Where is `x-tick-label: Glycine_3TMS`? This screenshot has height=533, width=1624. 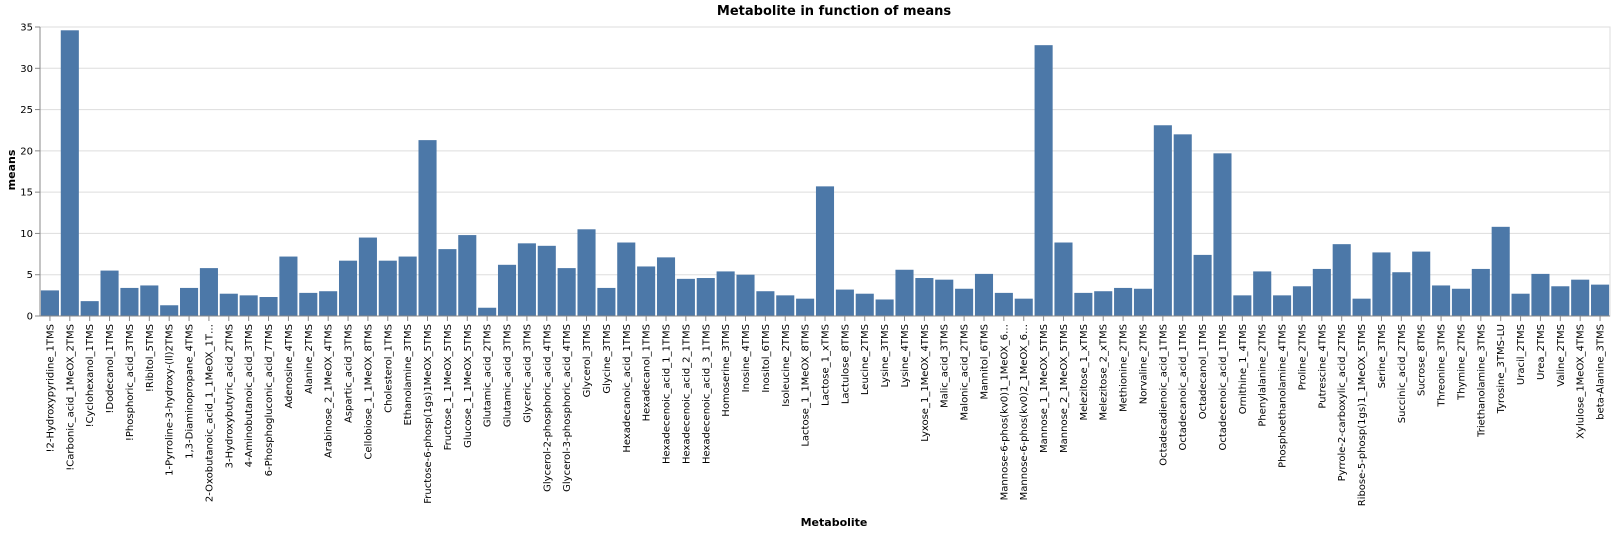 x-tick-label: Glycine_3TMS is located at coordinates (607, 359).